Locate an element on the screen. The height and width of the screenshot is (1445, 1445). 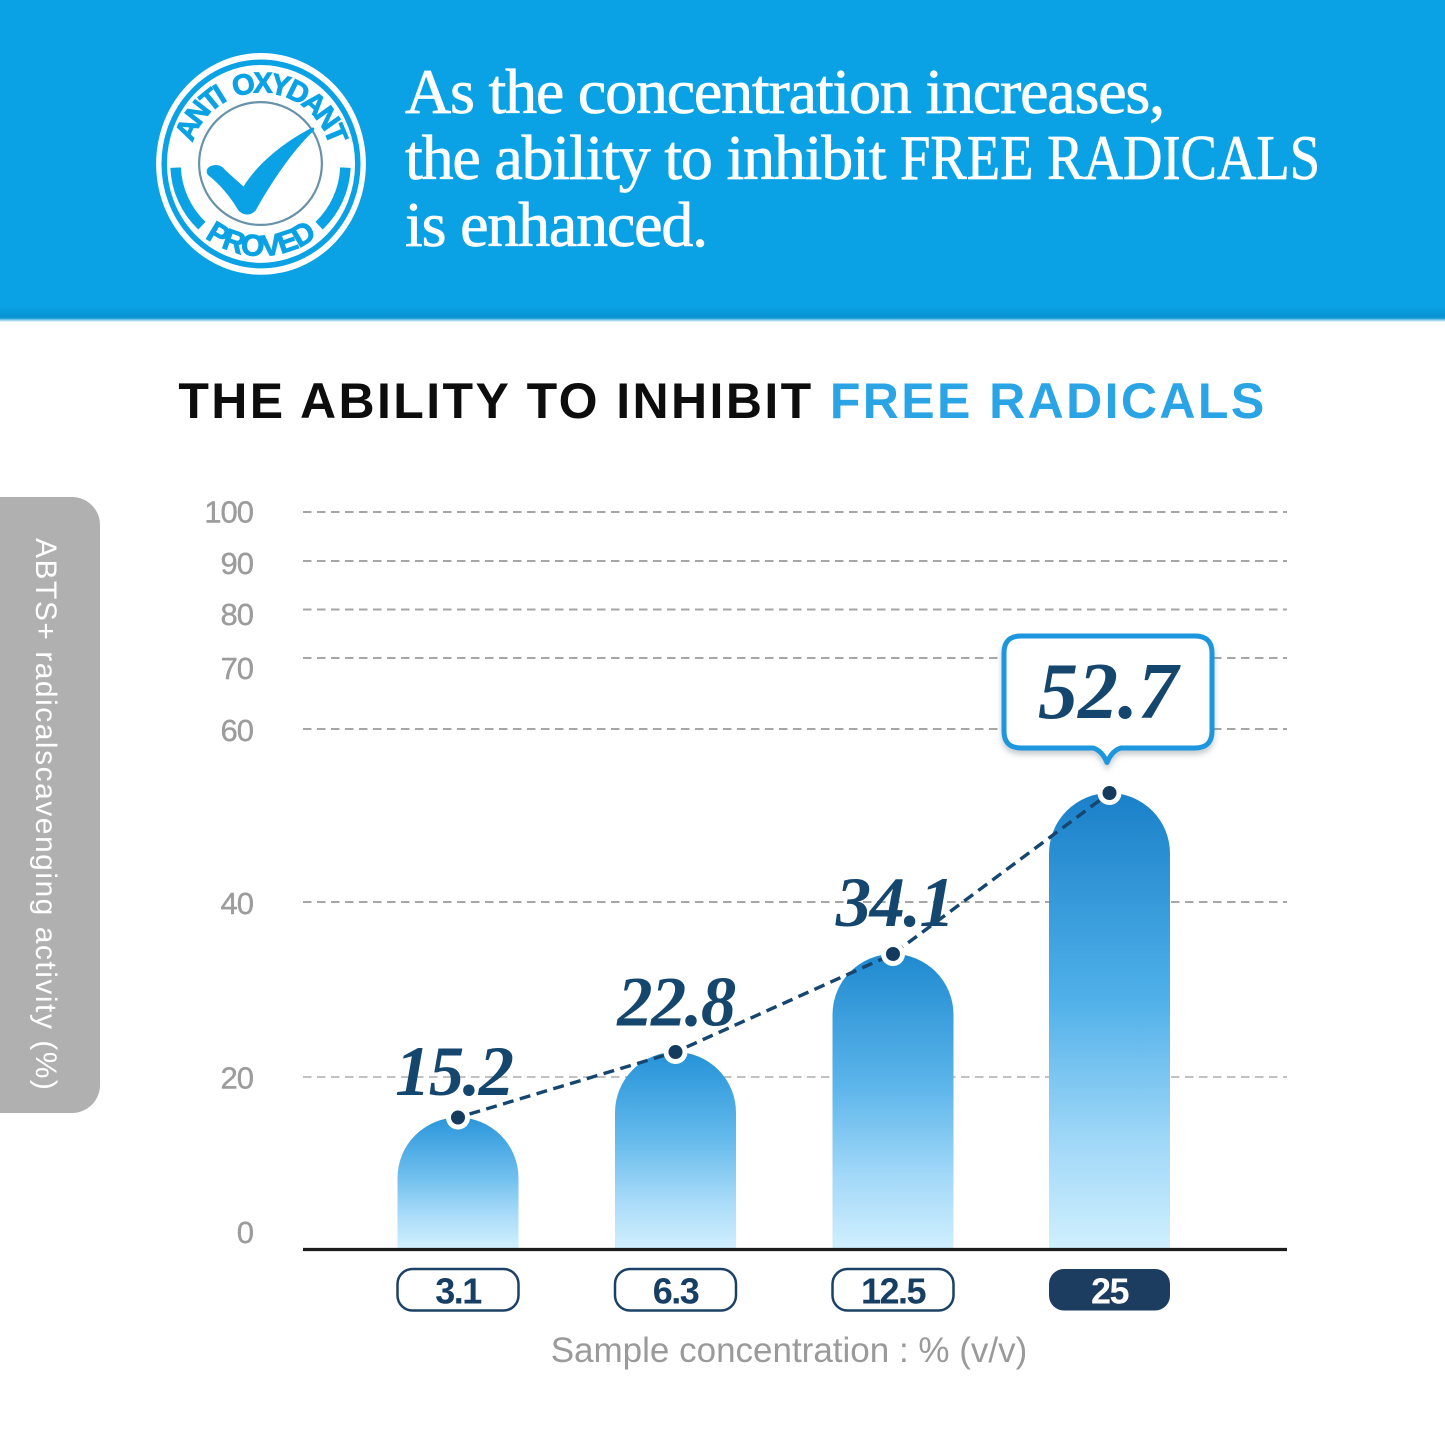
svg-text: 34.1 is located at coordinates (894, 903).